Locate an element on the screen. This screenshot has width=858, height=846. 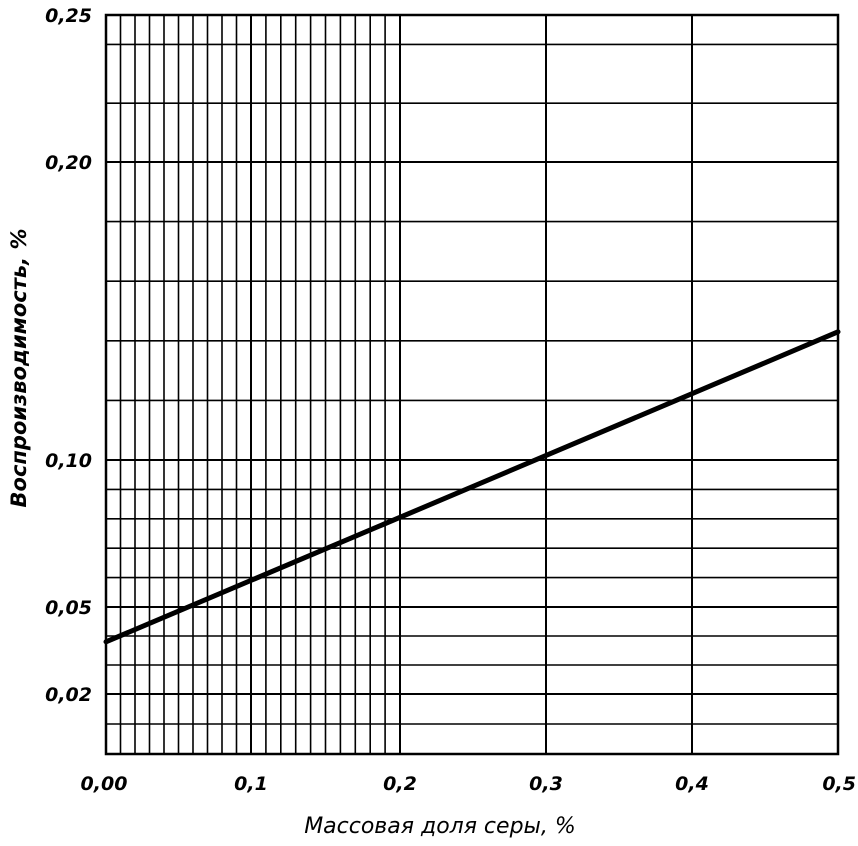
y-tick-label: 0,20 is located at coordinates (68, 163).